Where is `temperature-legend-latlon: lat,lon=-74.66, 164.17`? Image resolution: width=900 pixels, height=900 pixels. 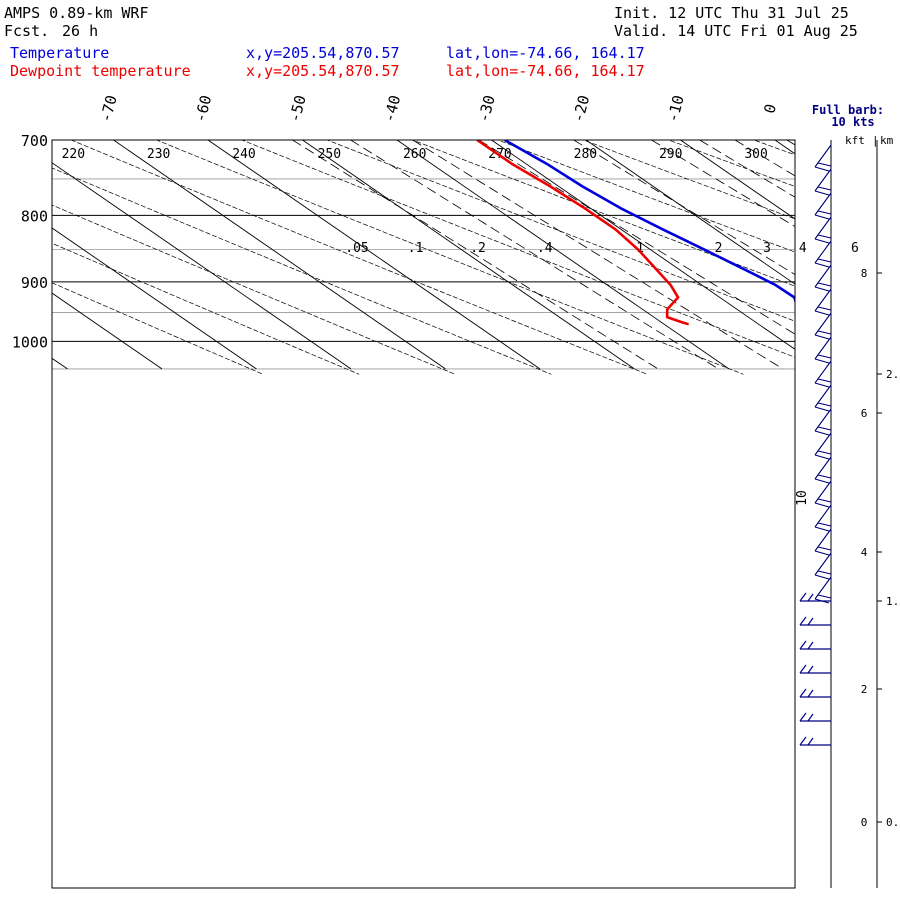
temperature-legend-latlon: lat,lon=-74.66, 164.17 is located at coordinates (545, 53).